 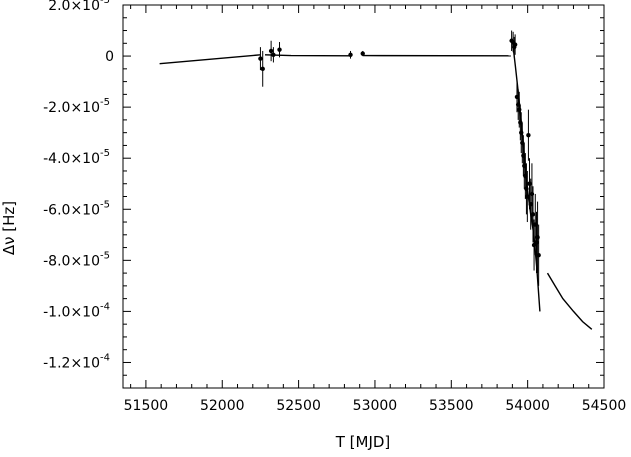 What do you see at coordinates (71, 108) in the screenshot?
I see `y-tick-label: -2.0×10` at bounding box center [71, 108].